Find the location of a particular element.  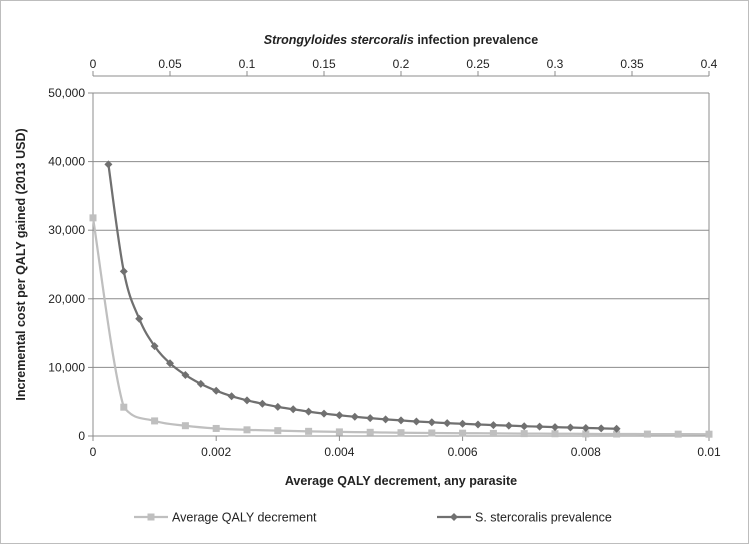

x2-tick-label: 0.1 is located at coordinates (247, 64).